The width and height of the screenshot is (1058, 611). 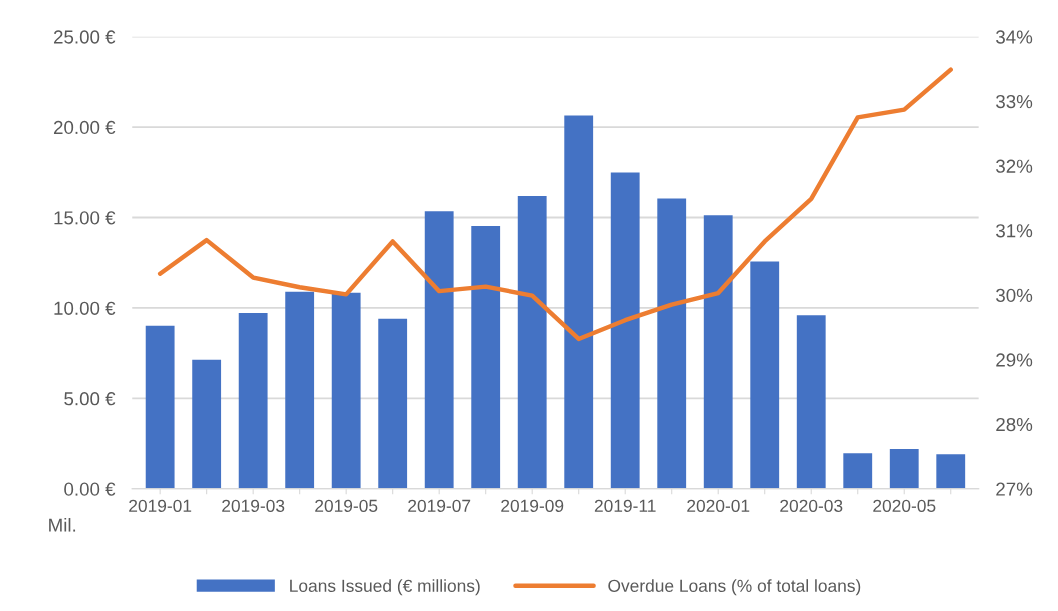 What do you see at coordinates (904, 505) in the screenshot?
I see `x-tick-label: 2020-05` at bounding box center [904, 505].